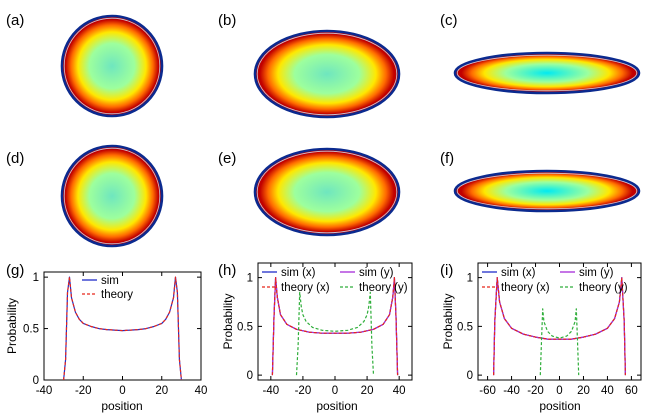 This screenshot has width=665, height=415. What do you see at coordinates (227, 158) in the screenshot?
I see `panel-label: (e)` at bounding box center [227, 158].